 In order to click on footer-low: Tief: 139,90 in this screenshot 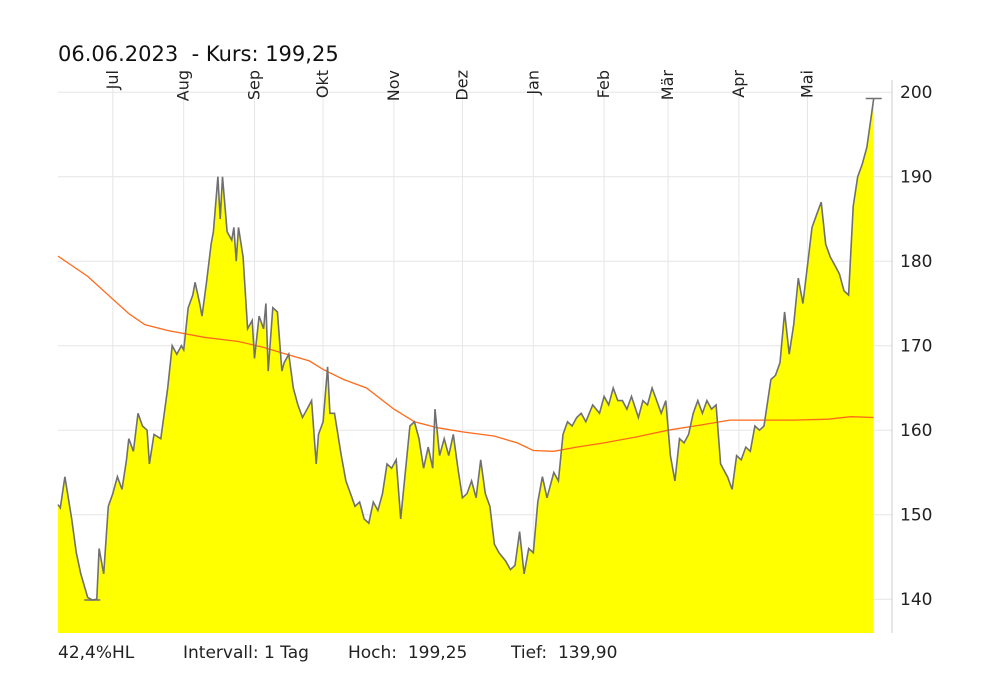, I will do `click(564, 653)`.